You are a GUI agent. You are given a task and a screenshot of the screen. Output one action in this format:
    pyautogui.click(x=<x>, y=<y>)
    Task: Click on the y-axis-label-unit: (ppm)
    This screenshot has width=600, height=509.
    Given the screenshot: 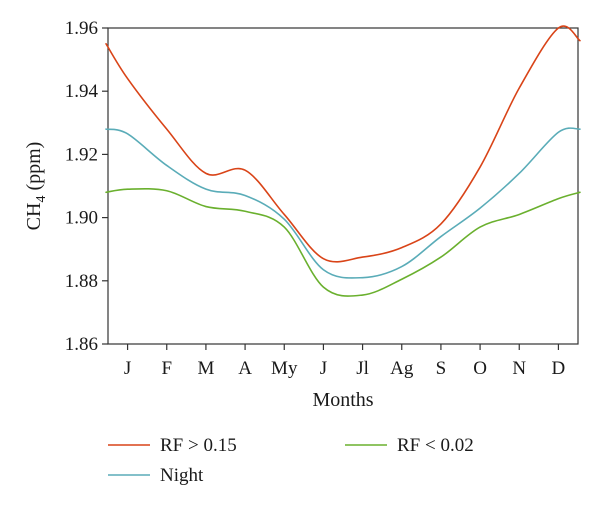 What is the action you would take?
    pyautogui.click(x=34, y=169)
    